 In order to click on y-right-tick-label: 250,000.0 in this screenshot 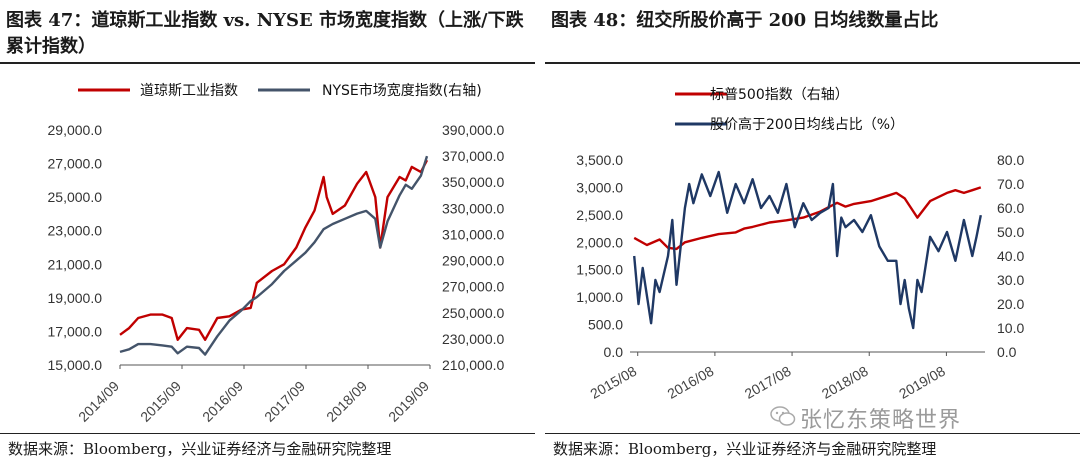, I will do `click(473, 313)`.